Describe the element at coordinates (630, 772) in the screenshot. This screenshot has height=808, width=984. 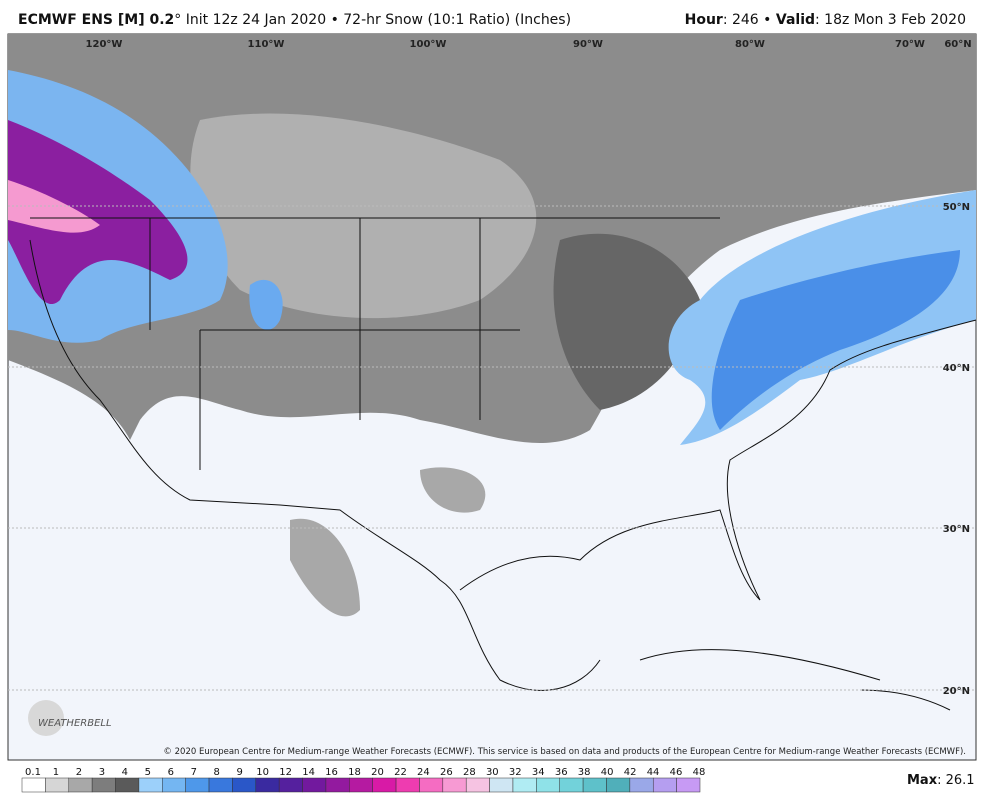
I see `colorbar-tick-label: 42` at that location.